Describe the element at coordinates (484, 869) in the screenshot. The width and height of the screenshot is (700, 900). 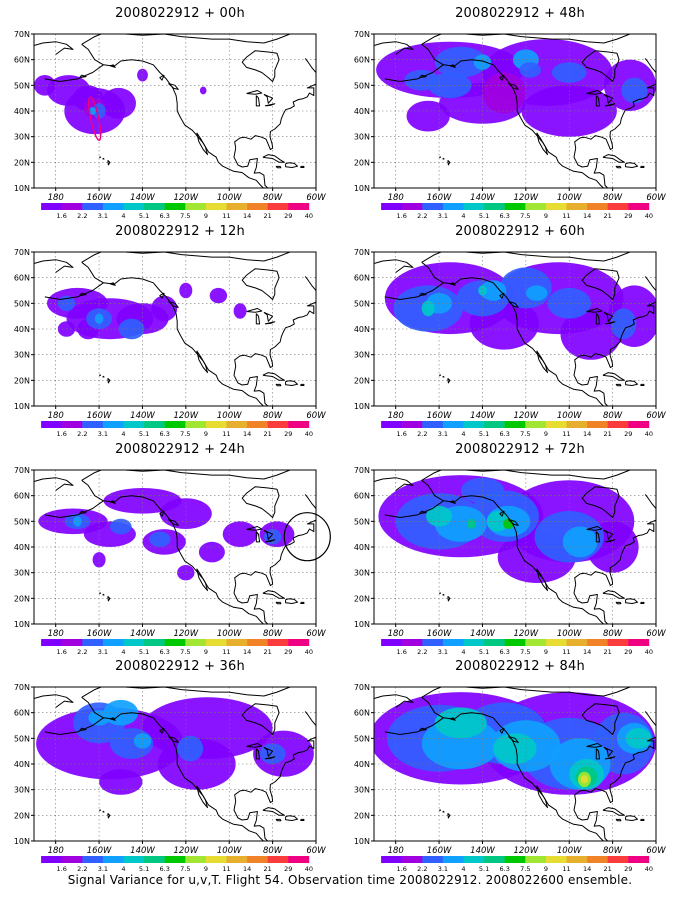
I see `colorbar-label: 5.1` at that location.